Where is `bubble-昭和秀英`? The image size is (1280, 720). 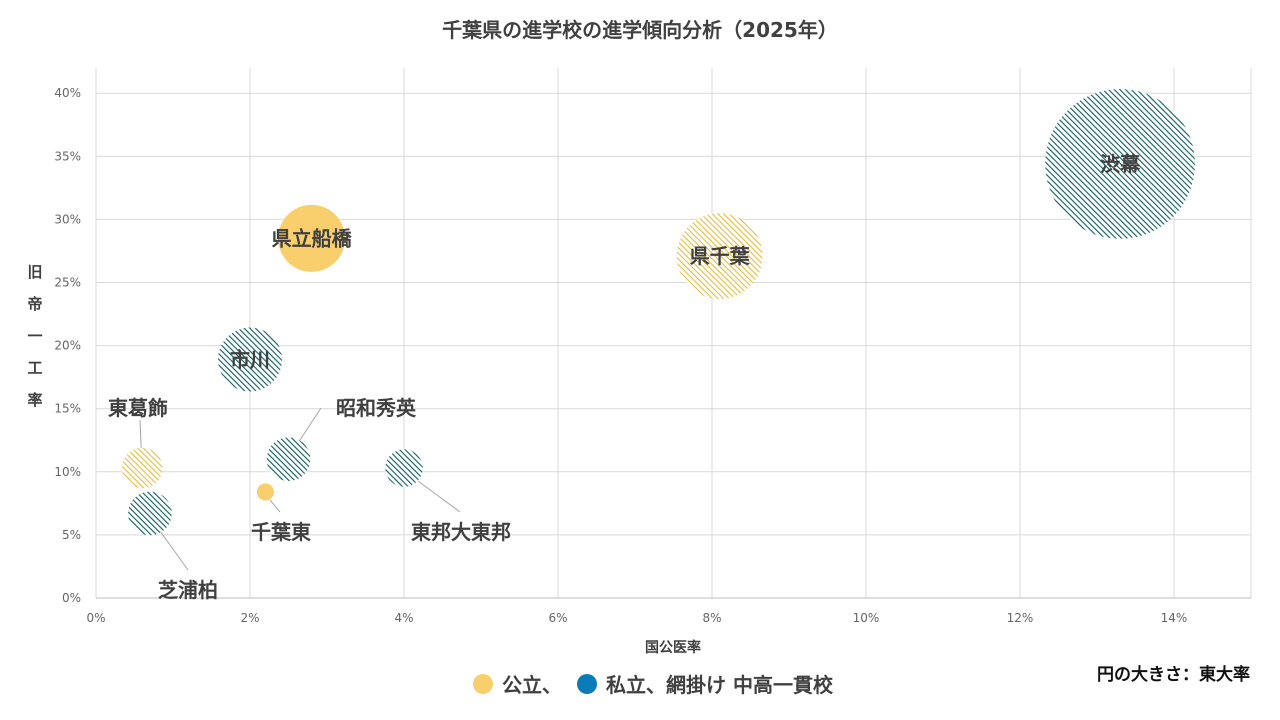
bubble-昭和秀英 is located at coordinates (288, 459).